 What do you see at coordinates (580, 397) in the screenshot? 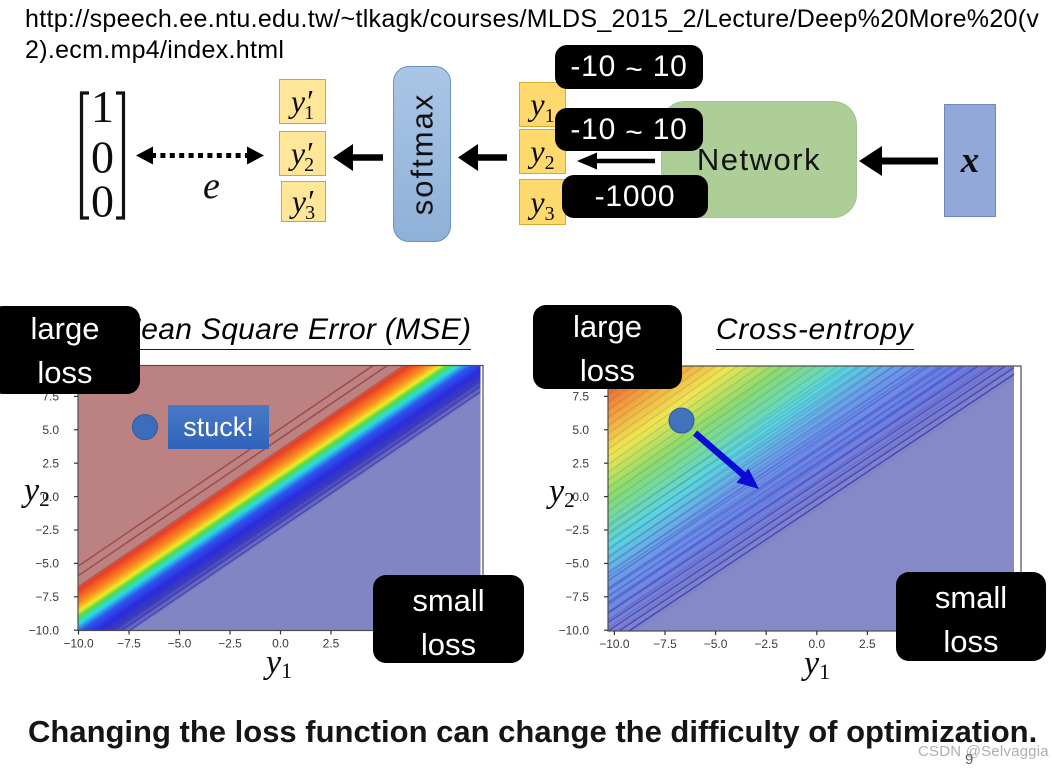
I see `svg-text: 7.5` at bounding box center [580, 397].